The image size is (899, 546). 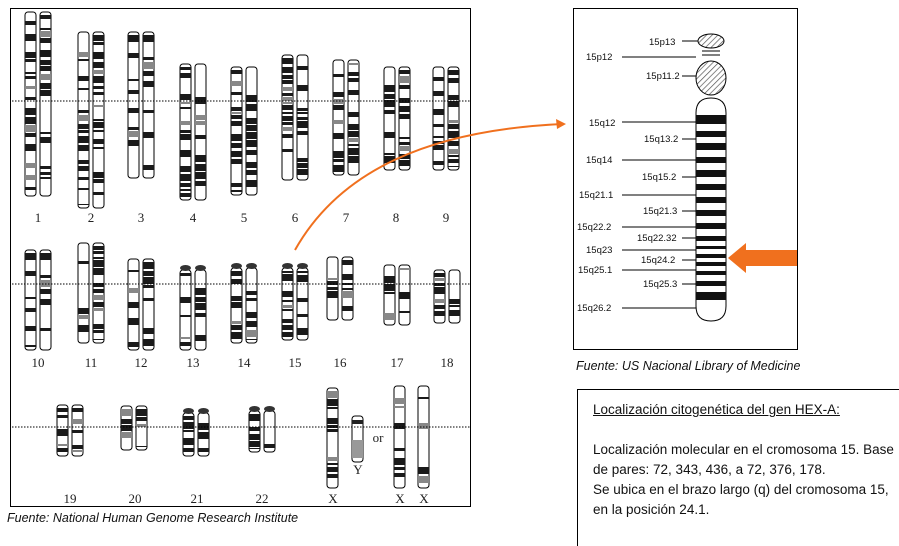 I want to click on chromosome-label: 15, so click(x=295, y=362).